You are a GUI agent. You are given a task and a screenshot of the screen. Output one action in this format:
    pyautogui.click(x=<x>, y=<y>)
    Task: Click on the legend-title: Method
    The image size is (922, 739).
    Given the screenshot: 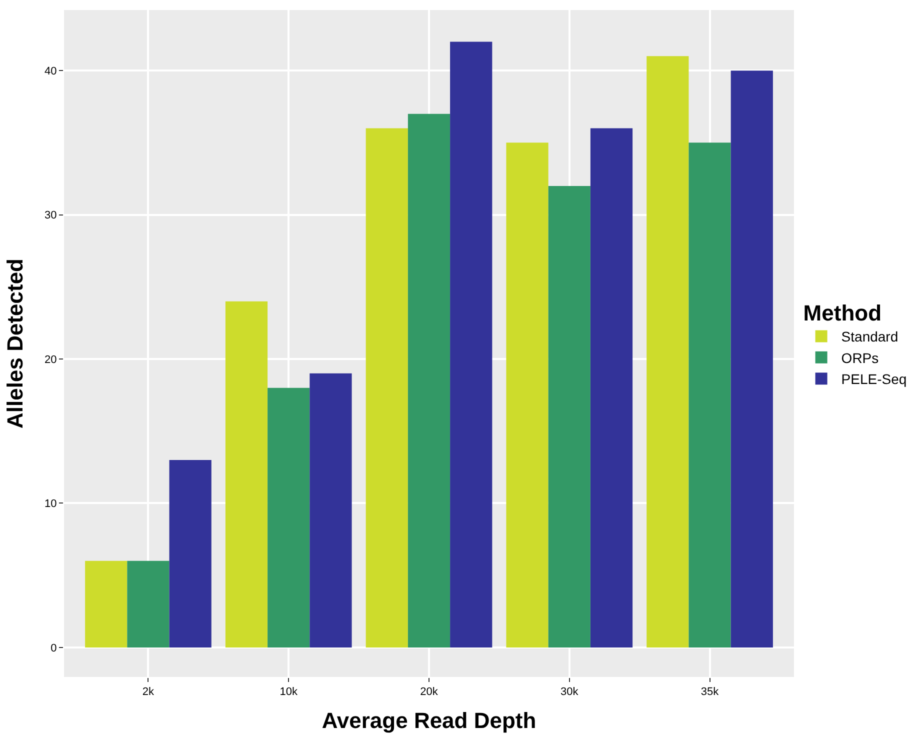 What is the action you would take?
    pyautogui.click(x=842, y=313)
    